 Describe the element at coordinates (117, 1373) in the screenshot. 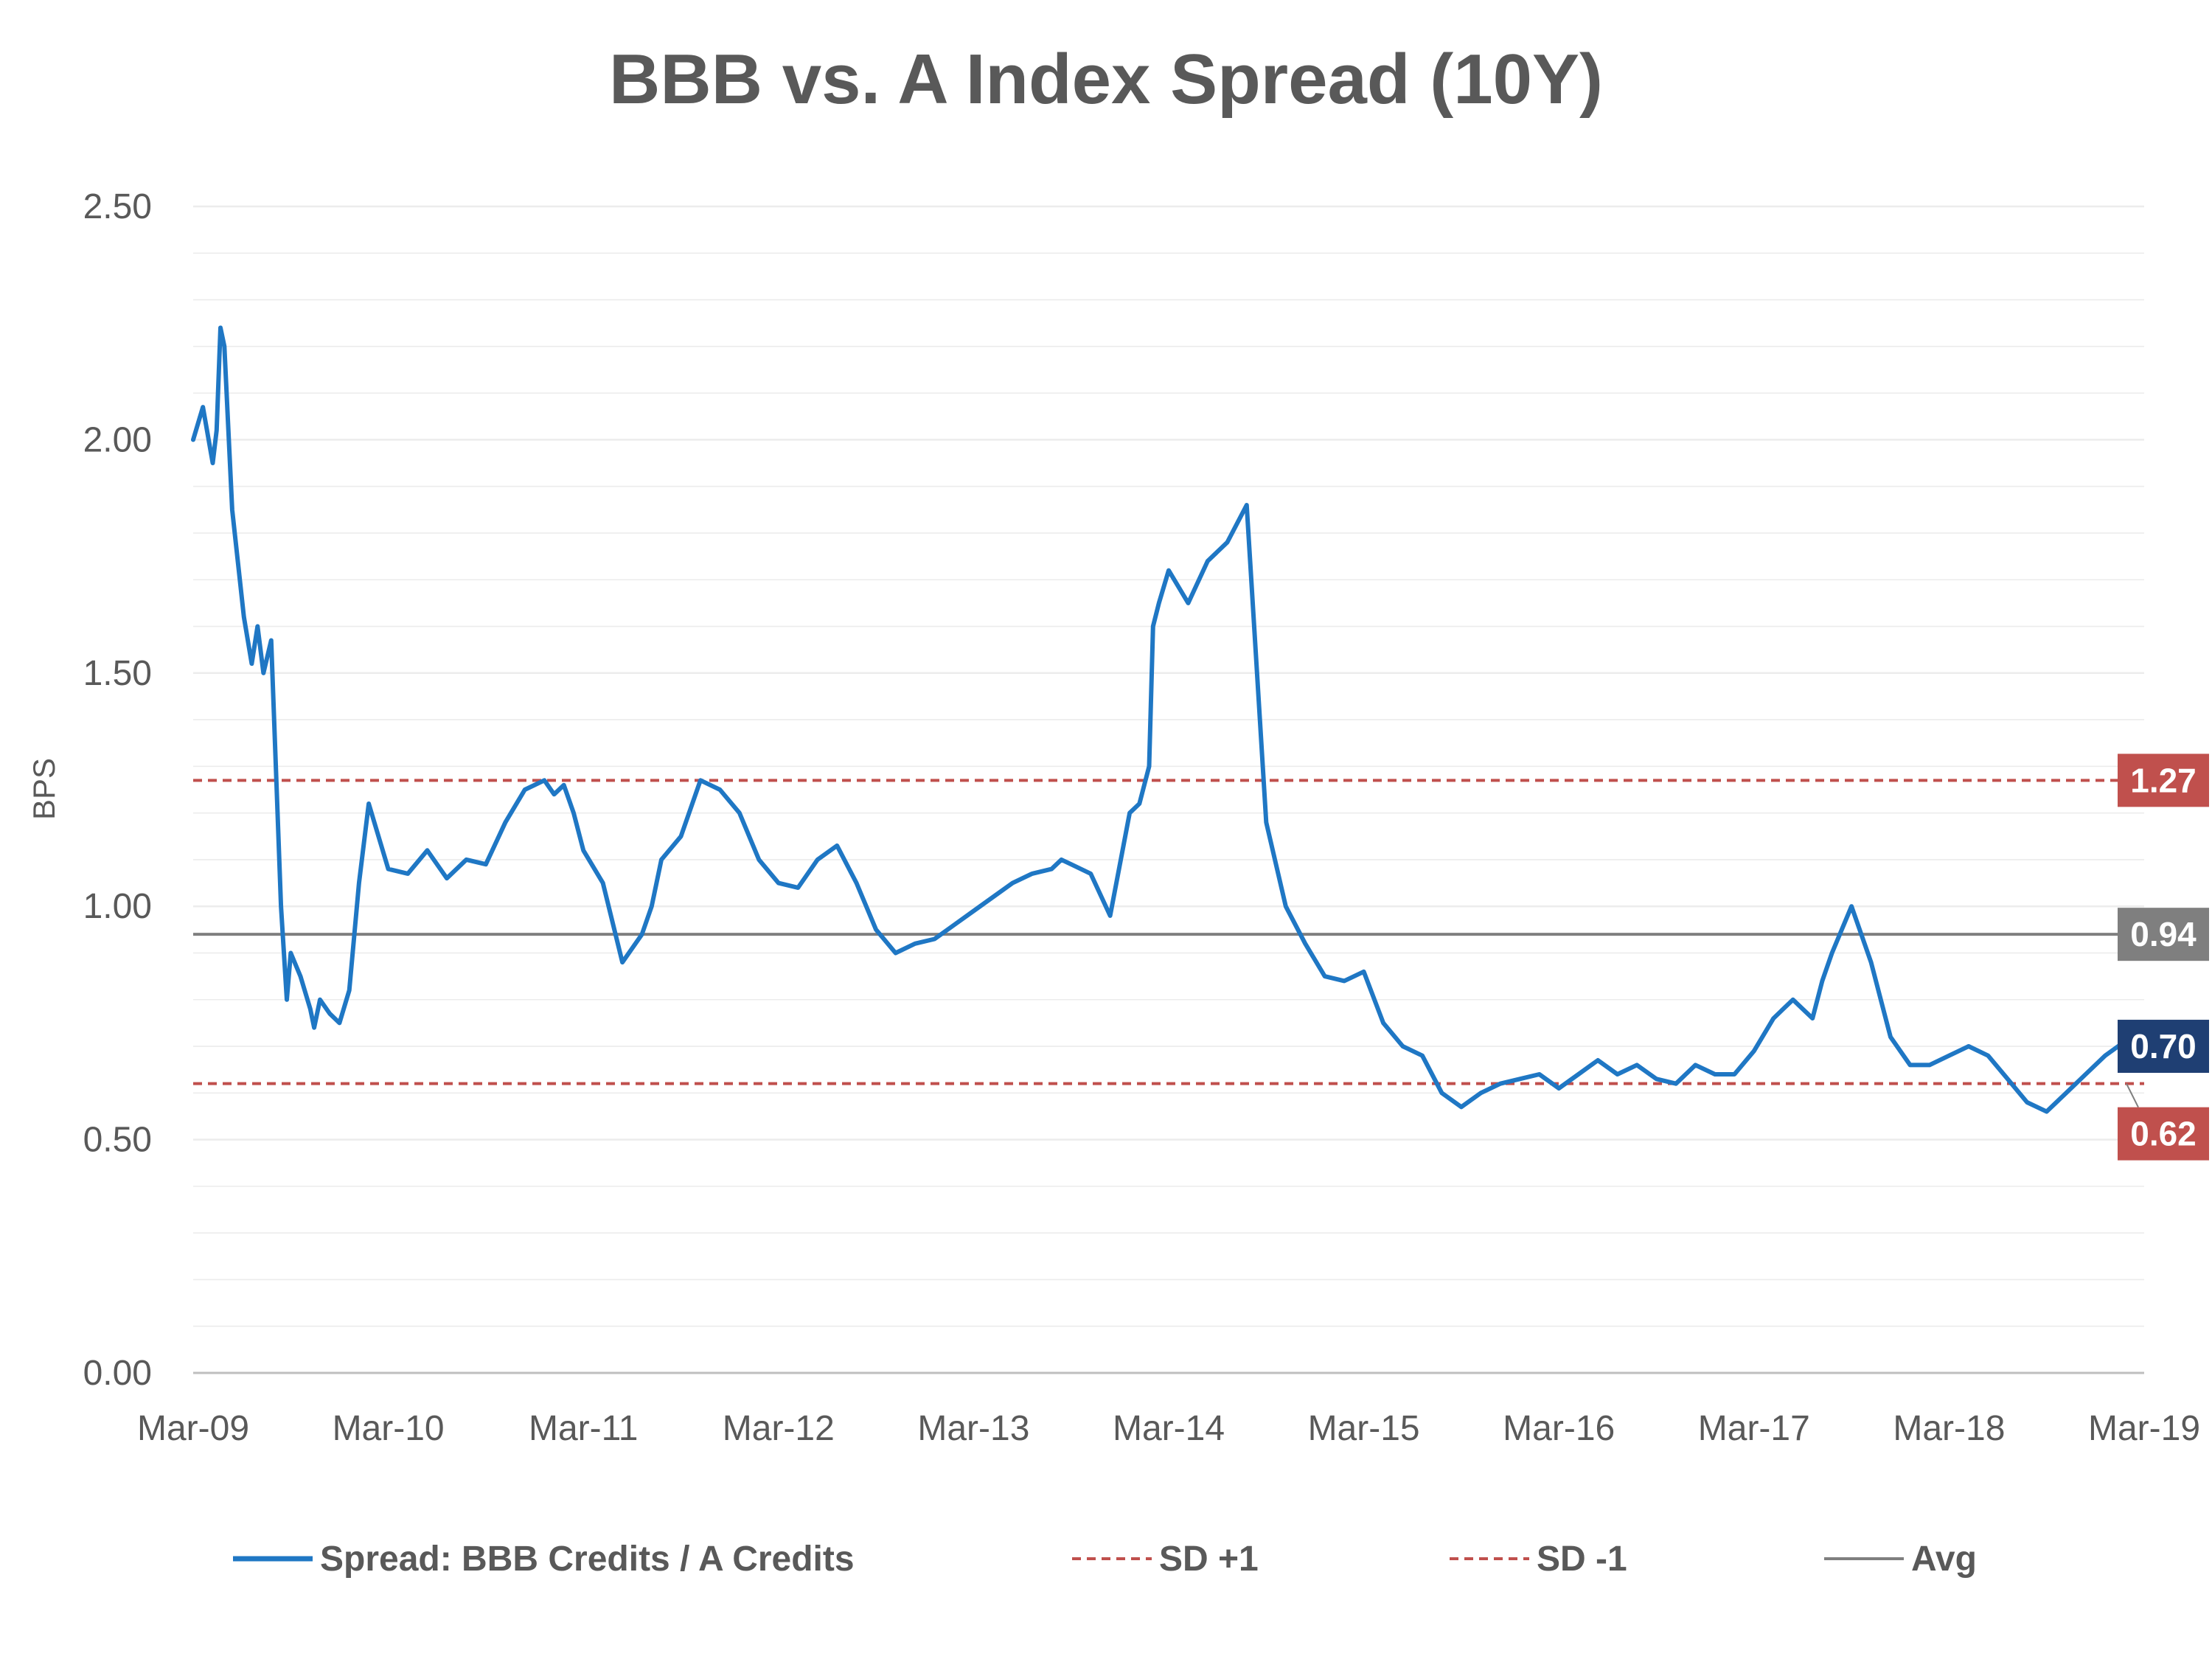

I see `y-tick-label: 0.00` at that location.